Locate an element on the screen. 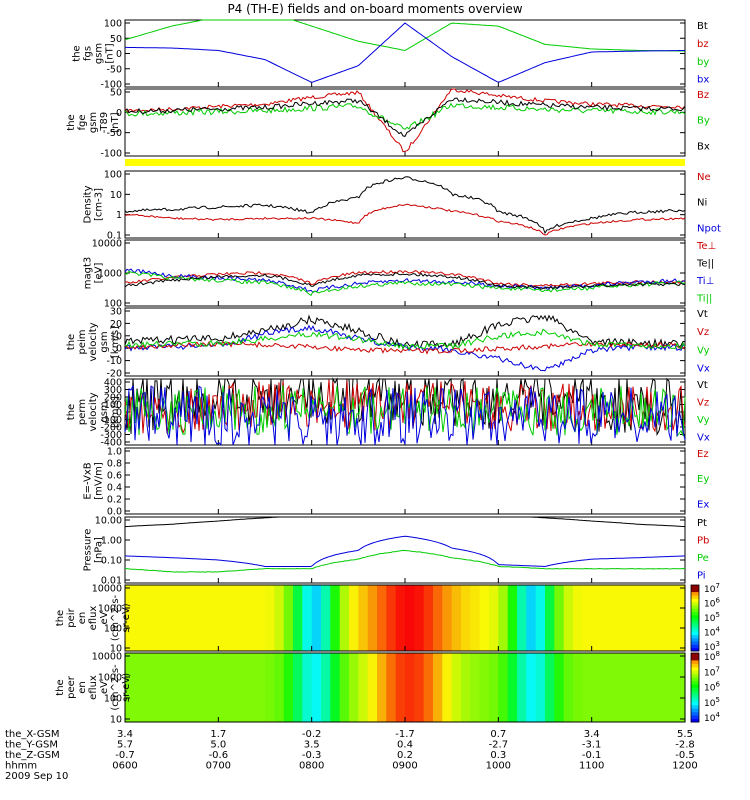  time-axis-value: 0.4 is located at coordinates (405, 745).